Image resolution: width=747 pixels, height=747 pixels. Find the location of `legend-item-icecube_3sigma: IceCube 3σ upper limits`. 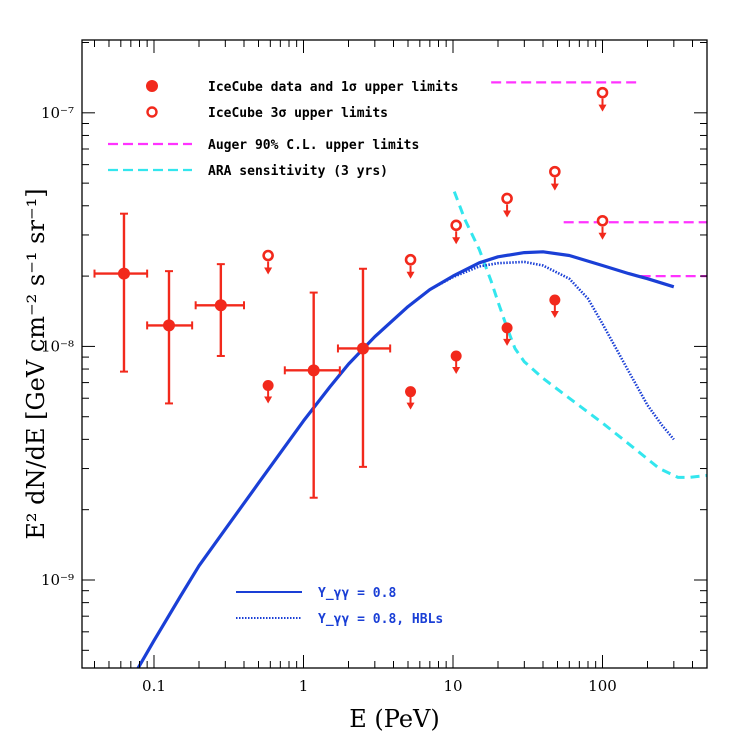

legend-item-icecube_3sigma: IceCube 3σ upper limits is located at coordinates (267, 113).